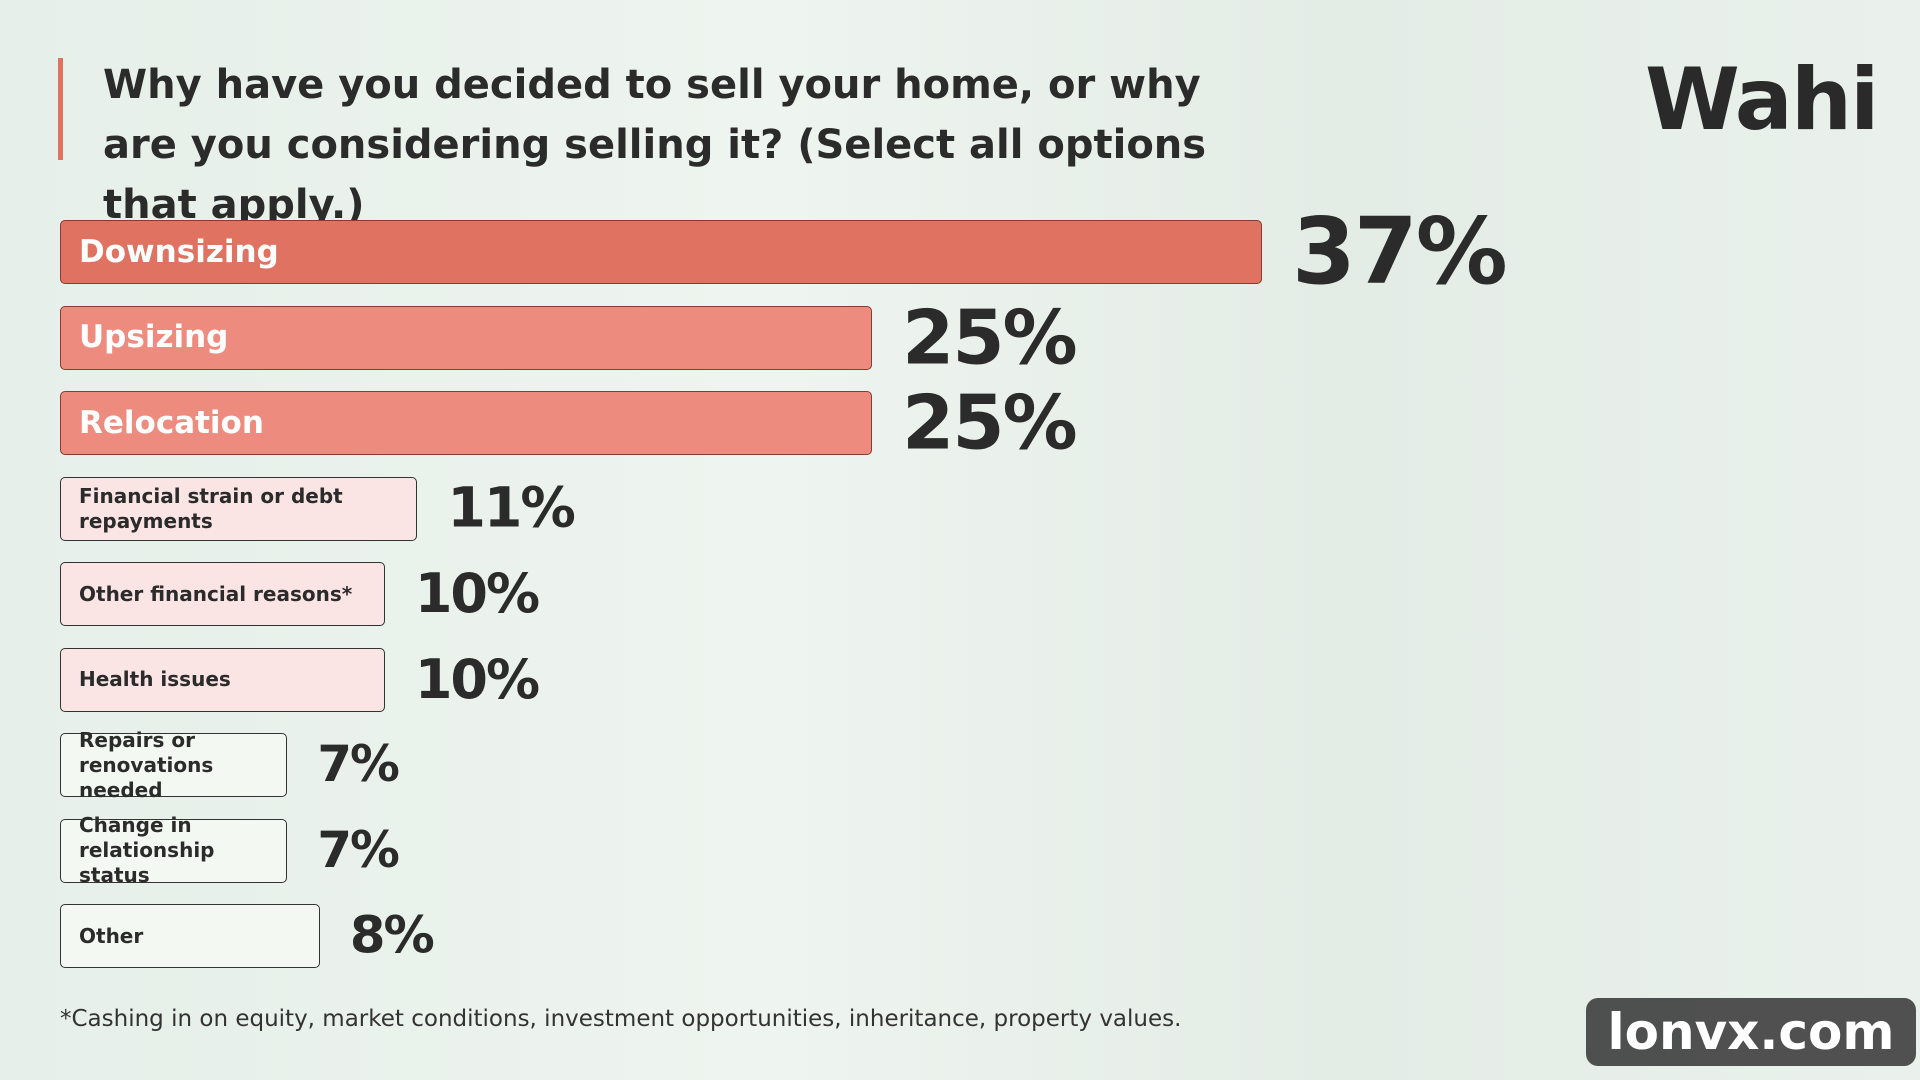 The width and height of the screenshot is (1920, 1080). What do you see at coordinates (179, 251) in the screenshot?
I see `bar-label: Downsizing` at bounding box center [179, 251].